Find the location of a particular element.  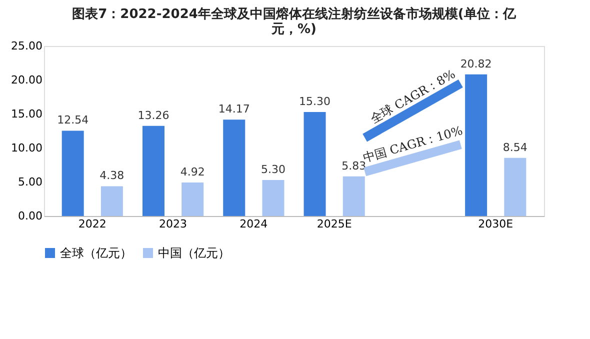

data-label: 15.30 is located at coordinates (315, 101).